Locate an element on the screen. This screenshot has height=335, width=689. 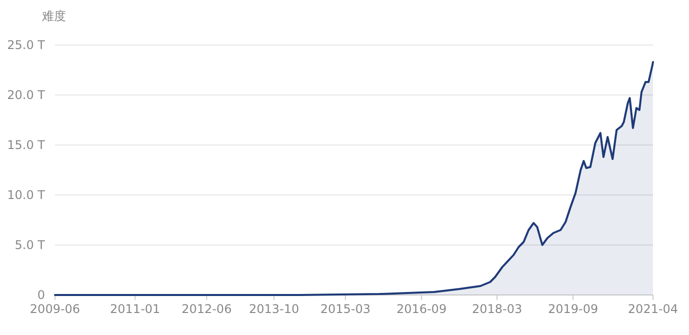
x-tick-label: 2021-04 is located at coordinates (653, 309).